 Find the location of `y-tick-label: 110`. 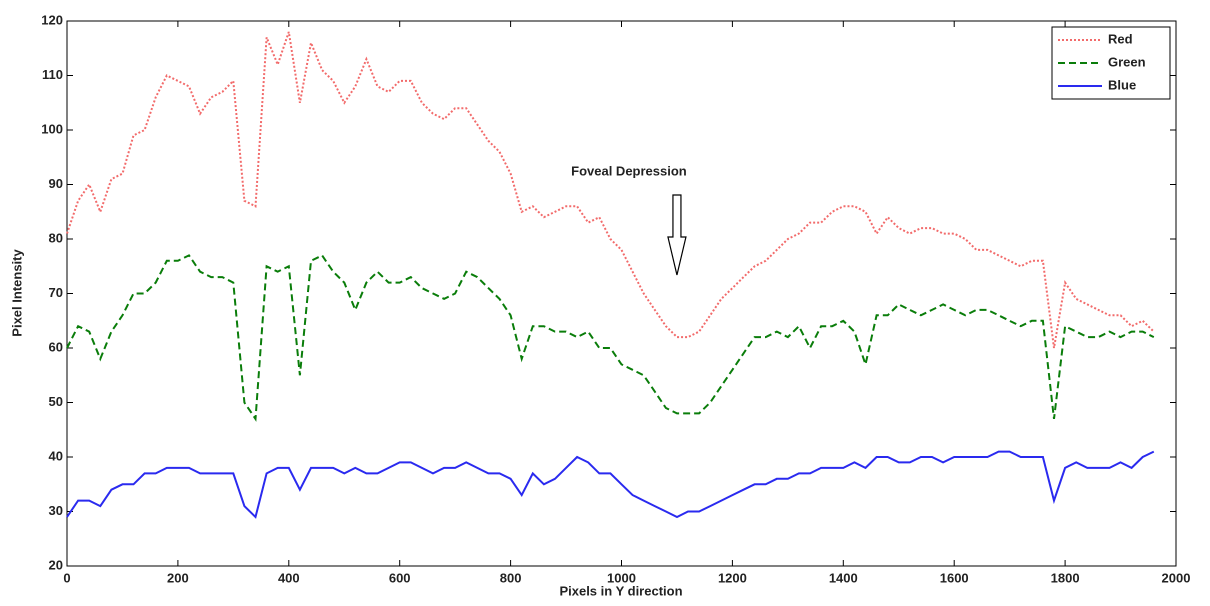

y-tick-label: 110 is located at coordinates (52, 74).